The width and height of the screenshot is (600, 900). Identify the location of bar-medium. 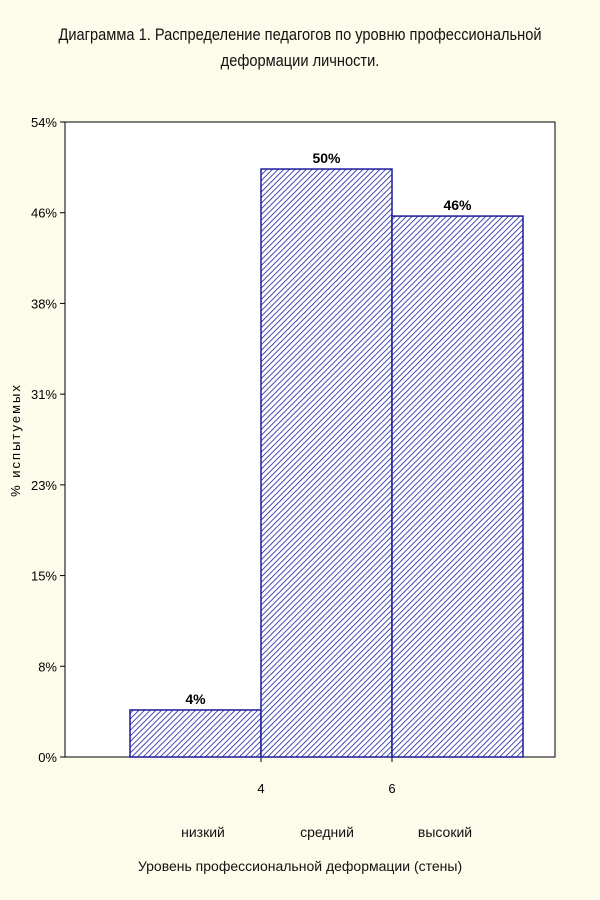
(326, 463).